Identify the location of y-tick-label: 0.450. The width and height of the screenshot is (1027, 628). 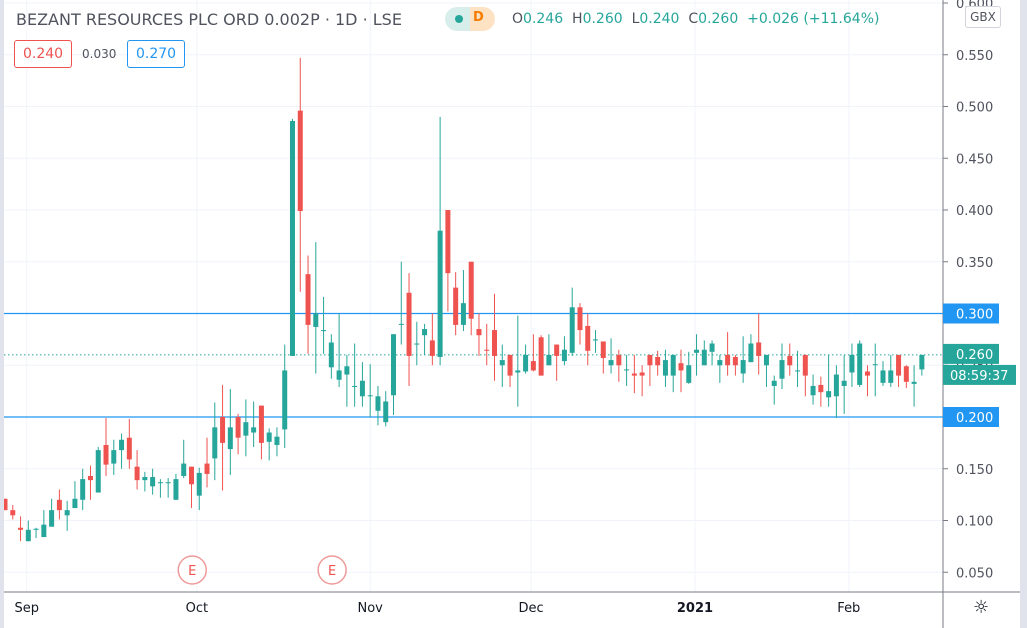
(974, 159).